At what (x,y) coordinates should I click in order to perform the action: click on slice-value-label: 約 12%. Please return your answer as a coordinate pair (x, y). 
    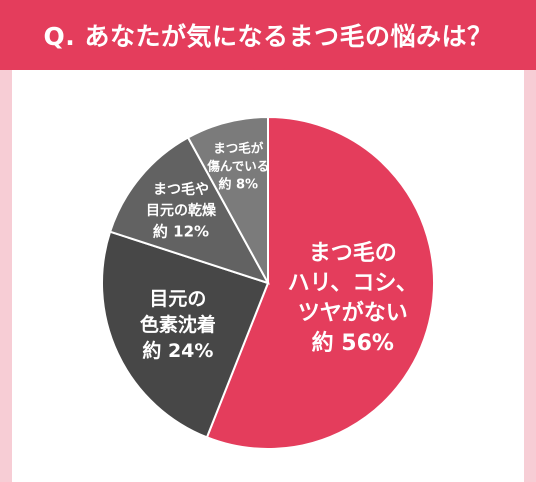
    Looking at the image, I should click on (181, 232).